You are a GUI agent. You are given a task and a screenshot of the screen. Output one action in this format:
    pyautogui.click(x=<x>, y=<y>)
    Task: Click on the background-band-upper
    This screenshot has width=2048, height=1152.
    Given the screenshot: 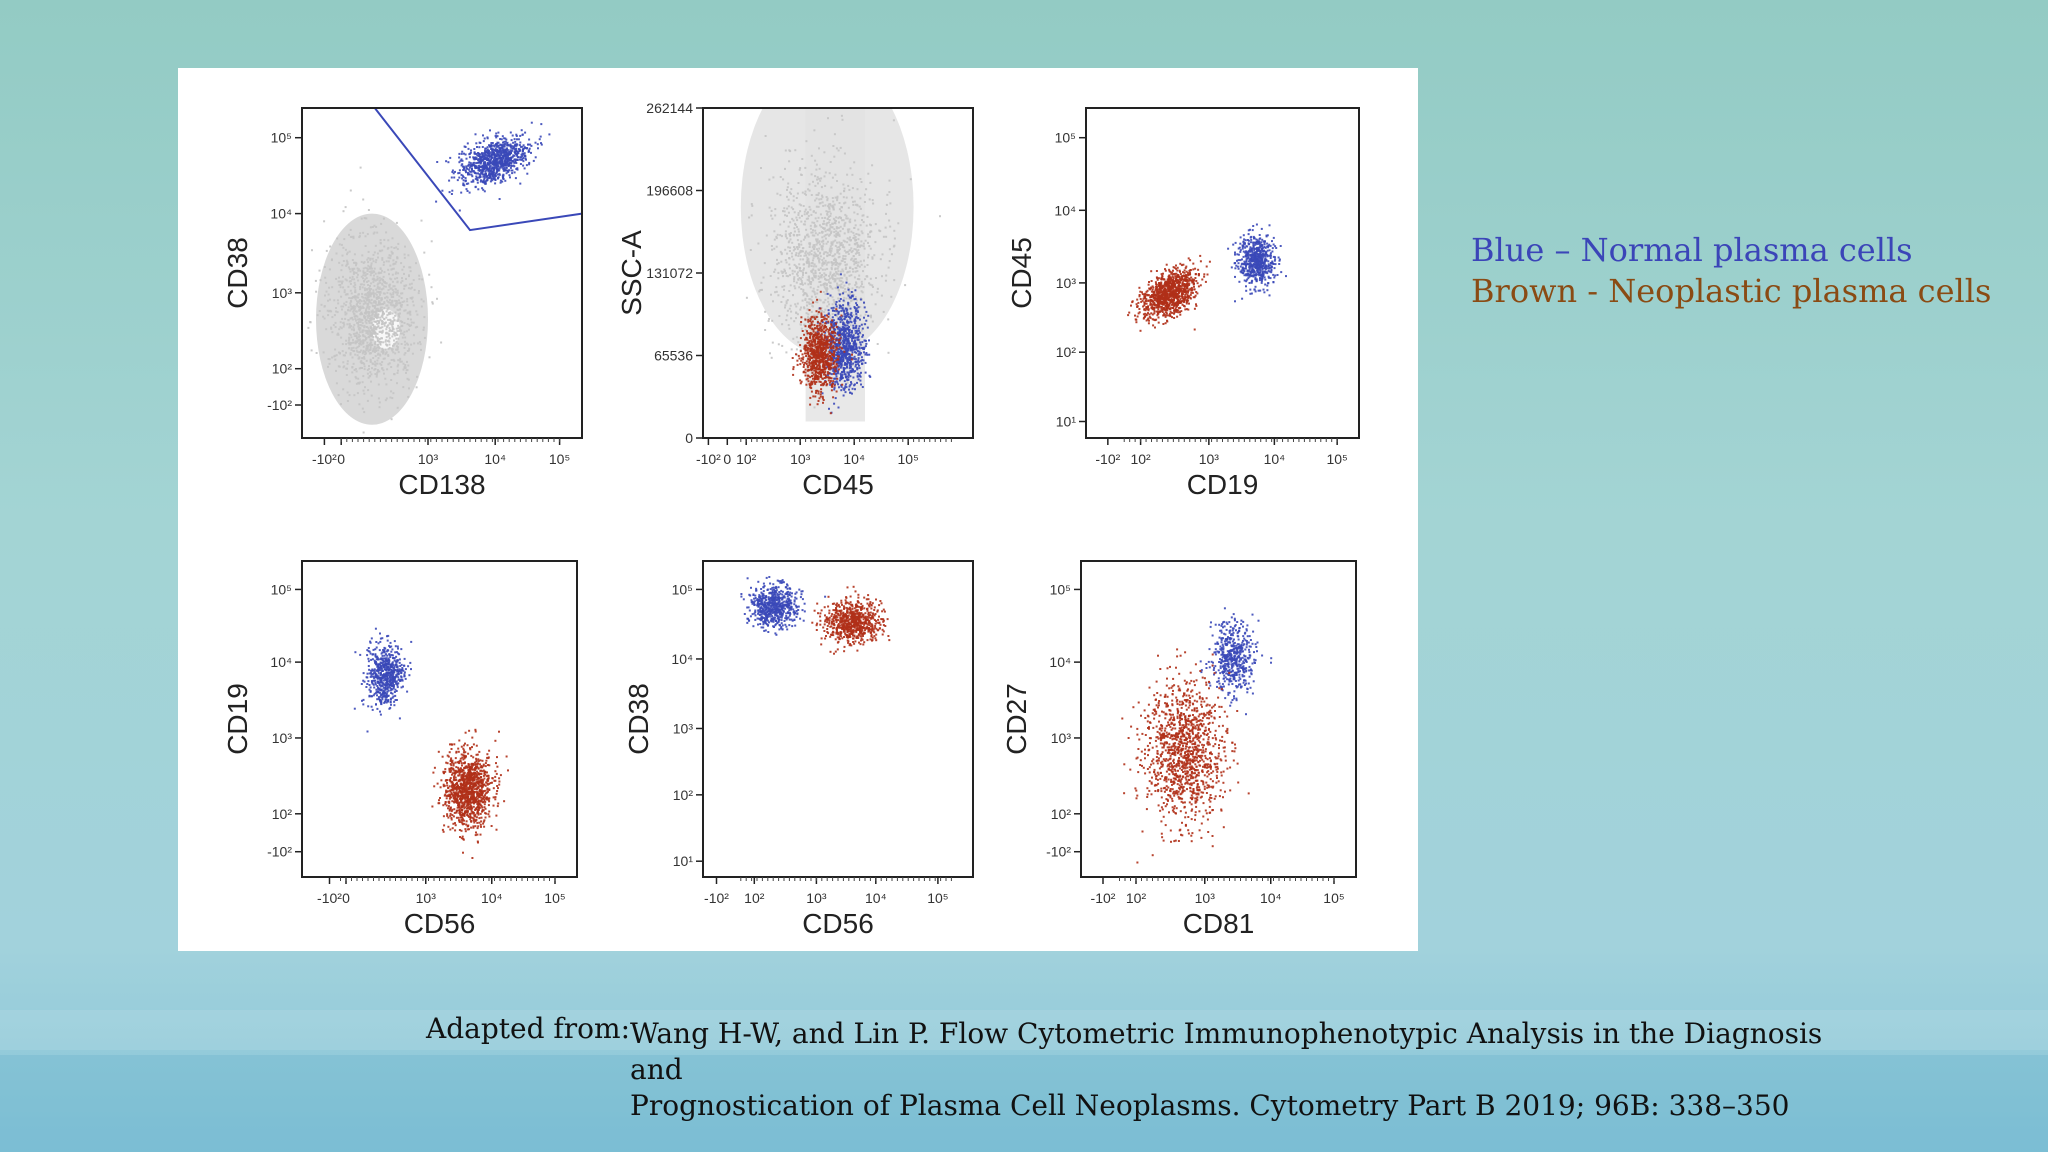 What is the action you would take?
    pyautogui.click(x=1024, y=1030)
    